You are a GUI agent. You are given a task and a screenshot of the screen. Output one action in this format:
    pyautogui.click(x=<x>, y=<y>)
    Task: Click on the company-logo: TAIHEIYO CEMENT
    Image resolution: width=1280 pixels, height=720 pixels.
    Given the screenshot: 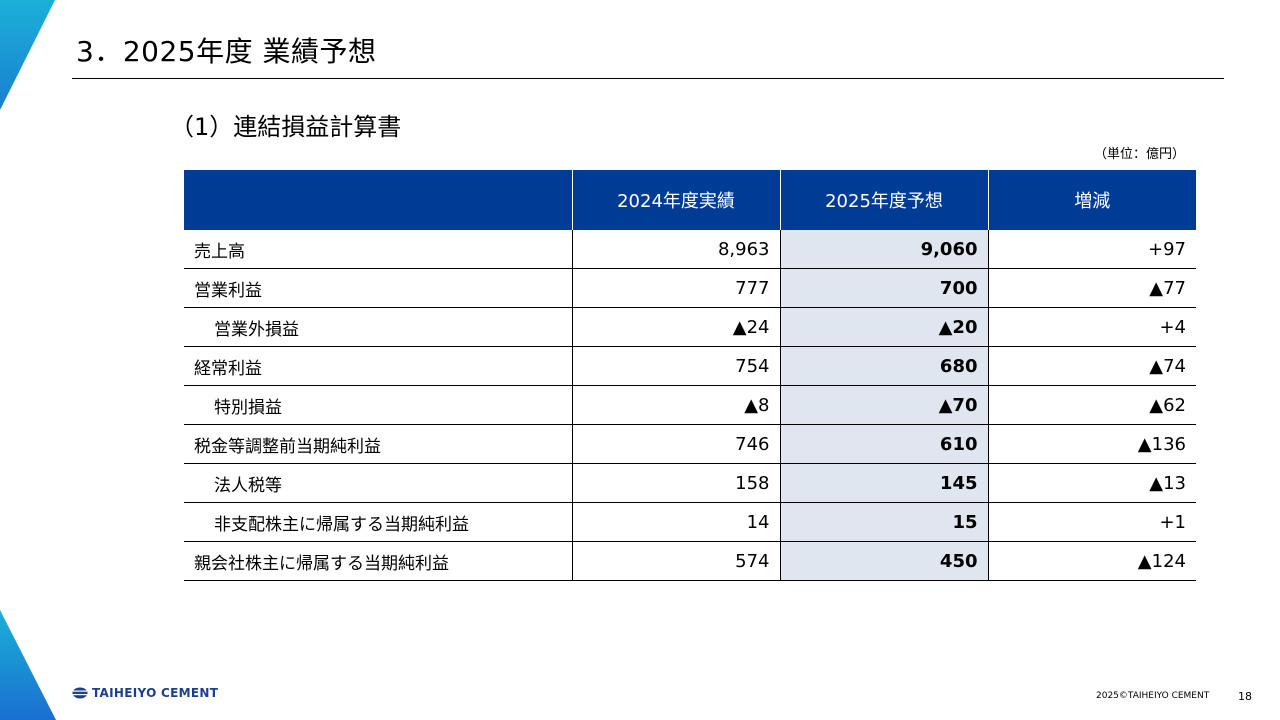 What is the action you would take?
    pyautogui.click(x=145, y=693)
    